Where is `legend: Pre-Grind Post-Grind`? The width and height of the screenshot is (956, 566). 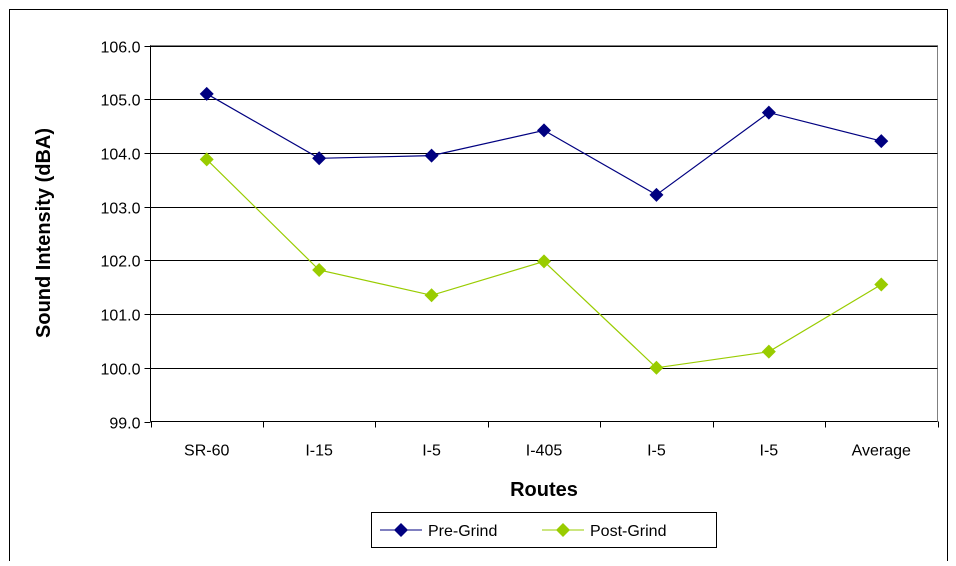
legend: Pre-Grind Post-Grind is located at coordinates (544, 530).